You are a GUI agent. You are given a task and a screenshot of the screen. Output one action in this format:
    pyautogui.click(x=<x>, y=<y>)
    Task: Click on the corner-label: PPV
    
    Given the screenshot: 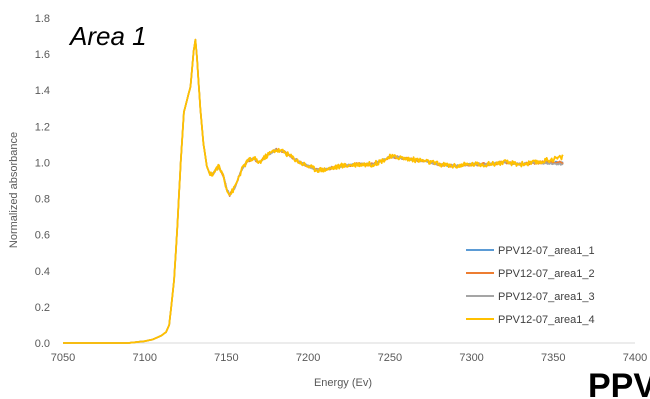 What is the action you would take?
    pyautogui.click(x=619, y=383)
    